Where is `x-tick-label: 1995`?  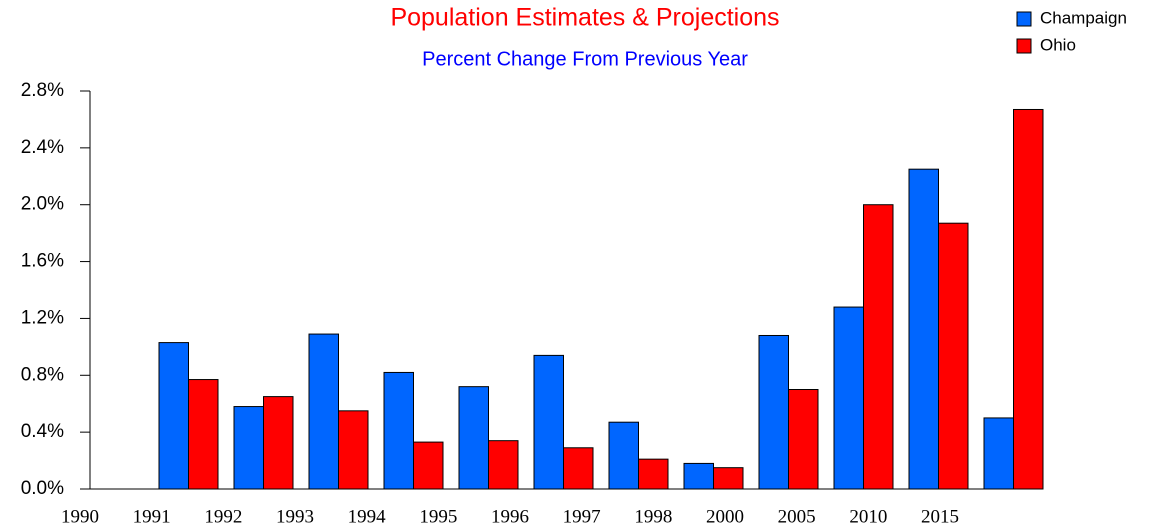
x-tick-label: 1995 is located at coordinates (438, 516).